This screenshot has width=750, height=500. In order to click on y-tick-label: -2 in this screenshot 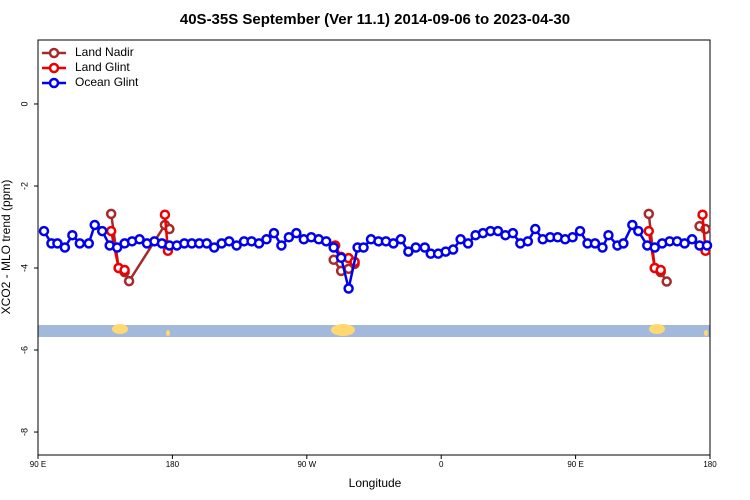, I will do `click(24, 186)`.